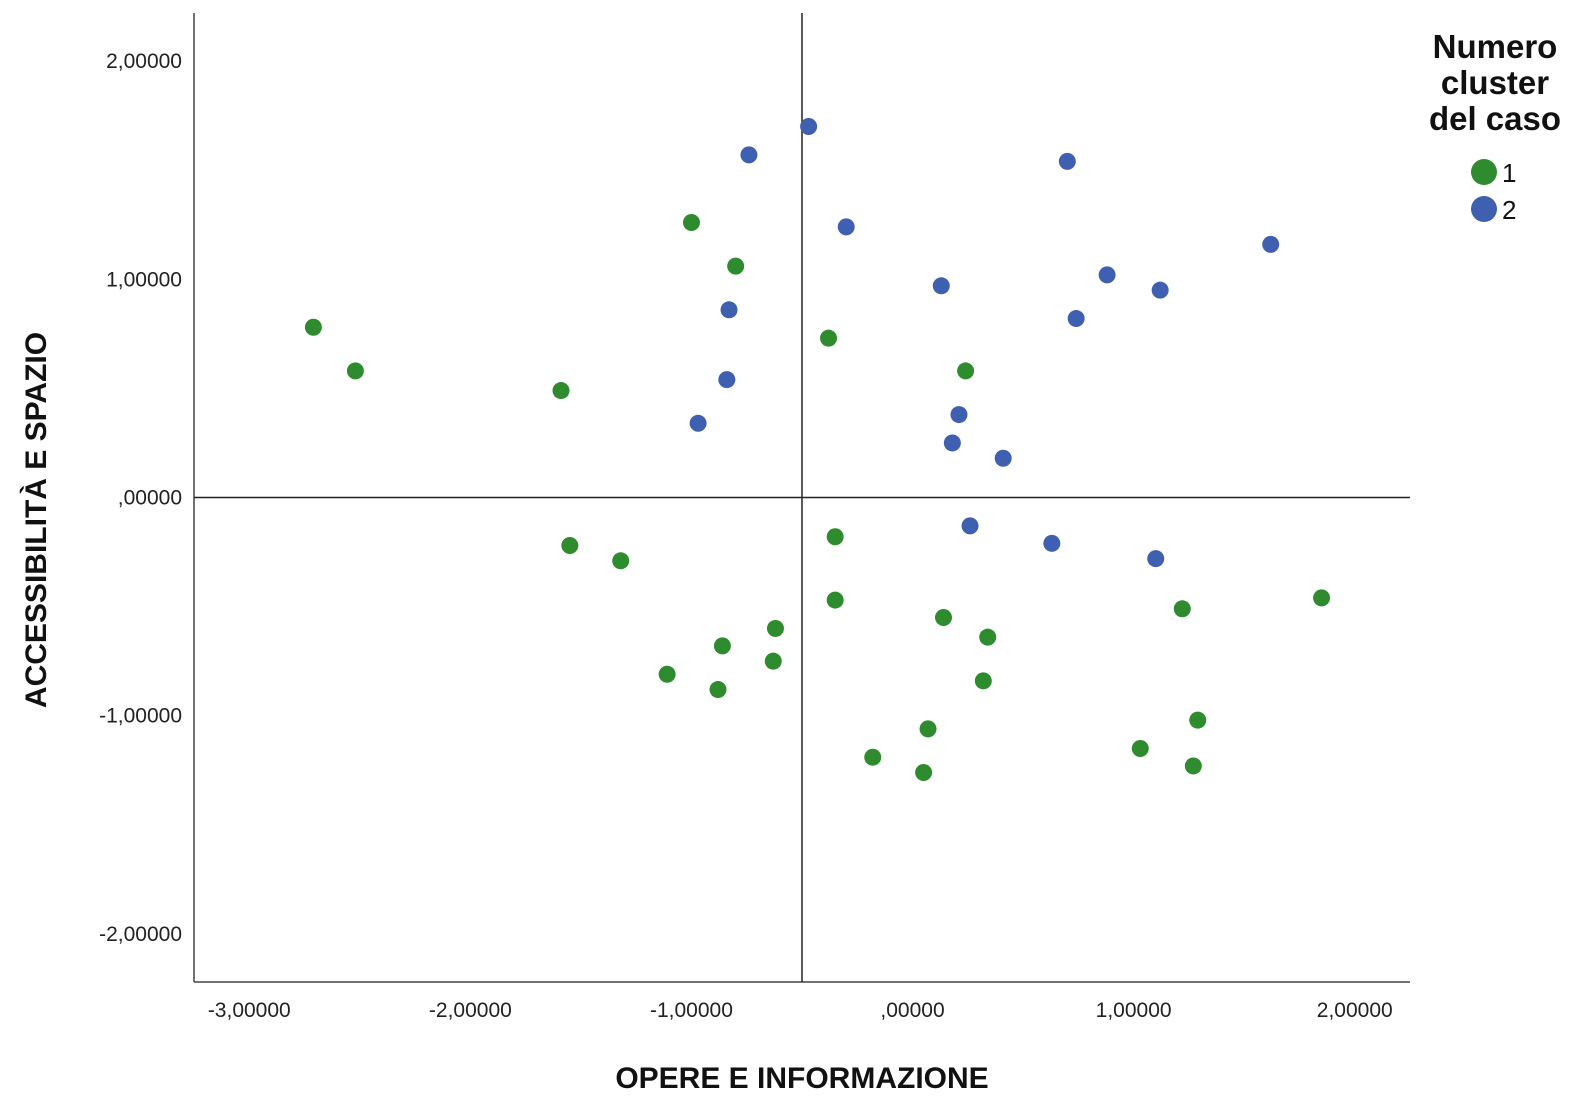 Image resolution: width=1586 pixels, height=1104 pixels. Describe the element at coordinates (150, 498) in the screenshot. I see `y-tick-label: ,00000` at that location.